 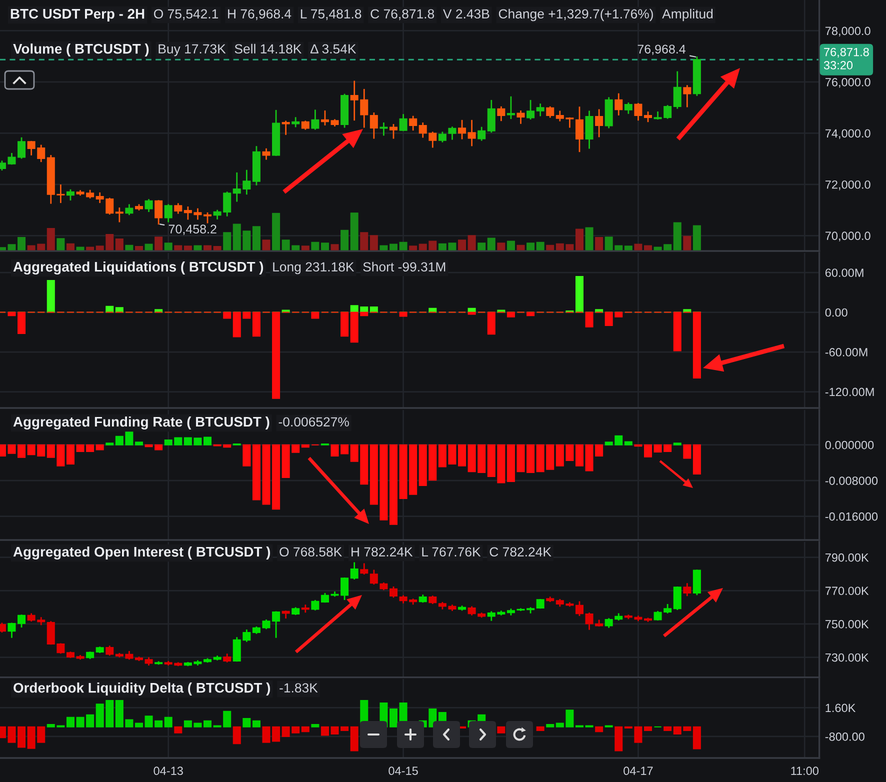 What do you see at coordinates (192, 50) in the screenshot?
I see `annotation: Buy 17.73K` at bounding box center [192, 50].